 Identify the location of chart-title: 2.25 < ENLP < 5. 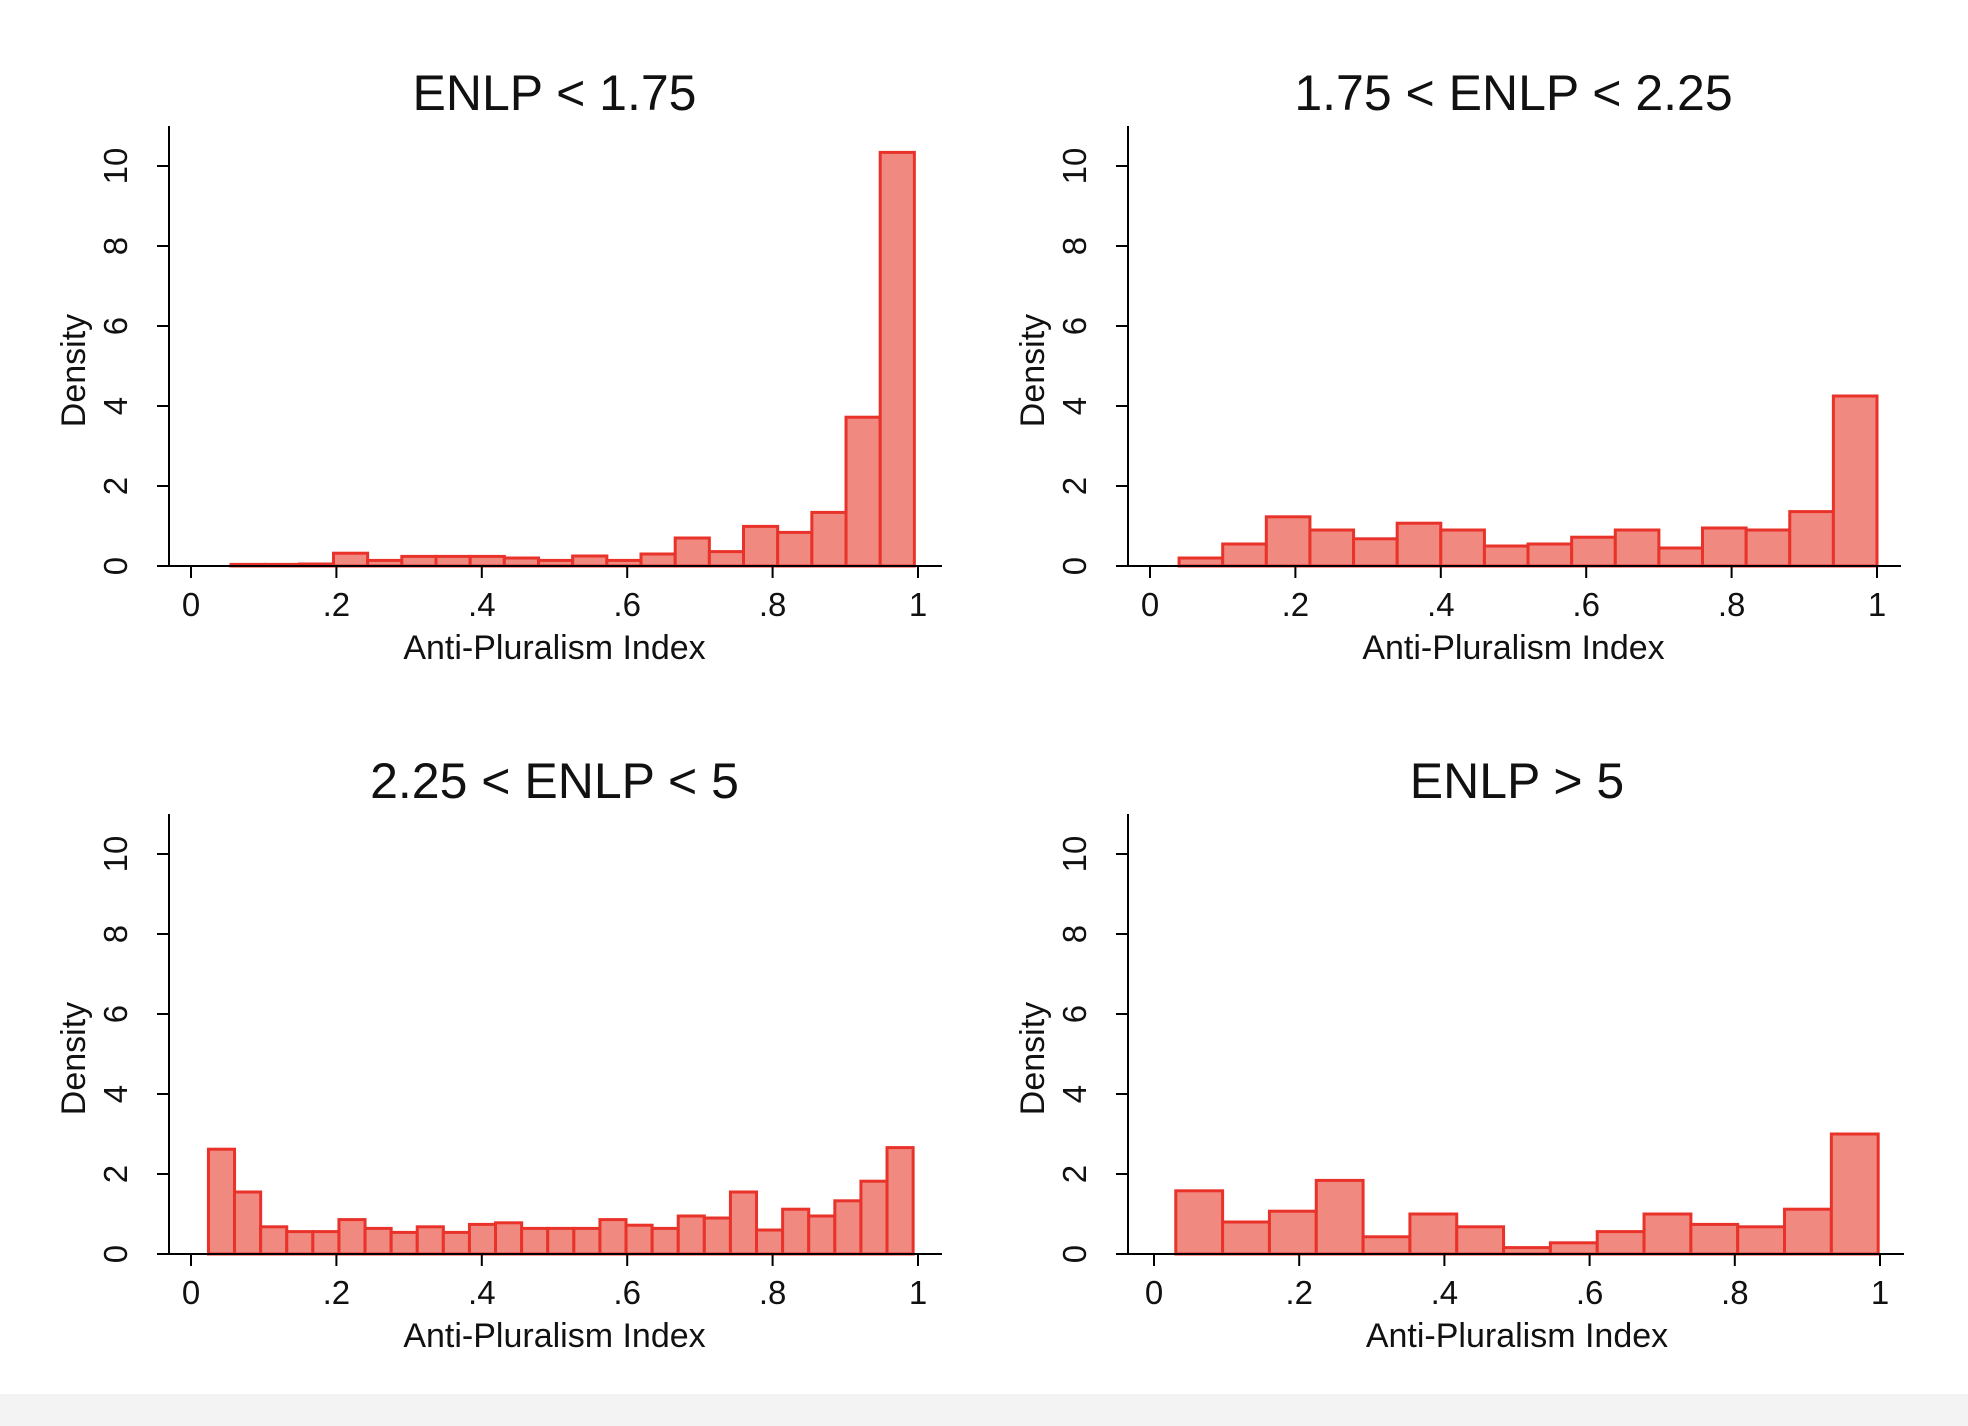
(554, 781).